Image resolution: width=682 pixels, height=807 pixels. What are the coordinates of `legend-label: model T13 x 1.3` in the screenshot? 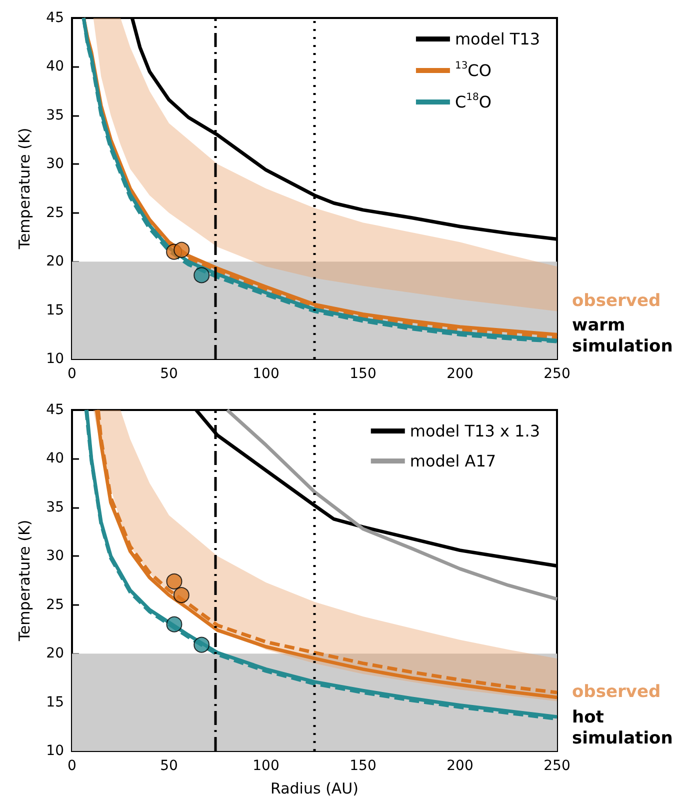 It's located at (475, 431).